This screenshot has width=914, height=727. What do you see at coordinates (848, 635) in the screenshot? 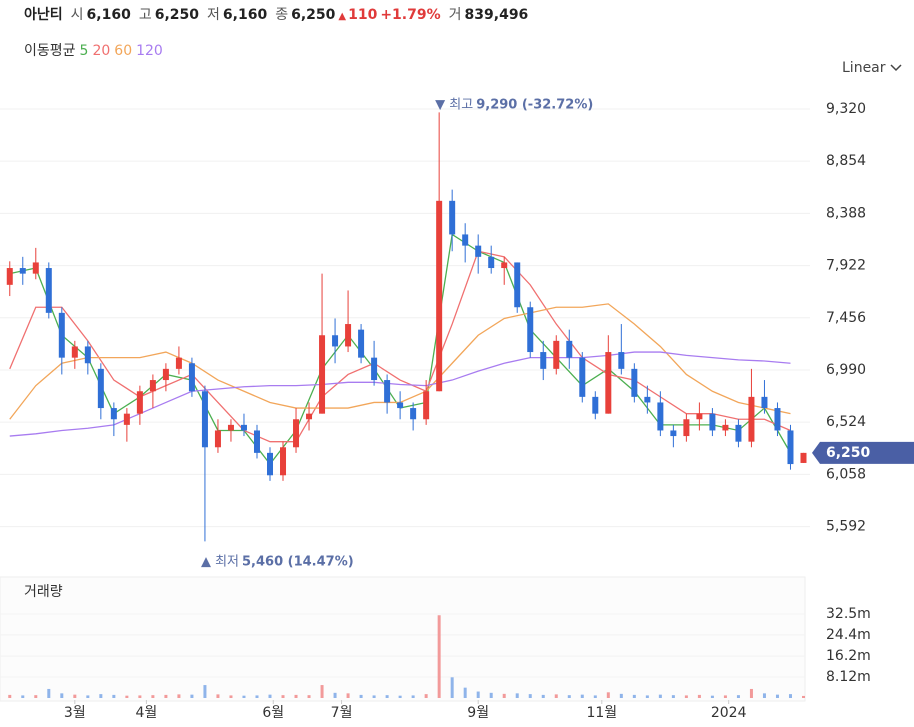
I see `volume-tick-label: 24.4m` at bounding box center [848, 635].